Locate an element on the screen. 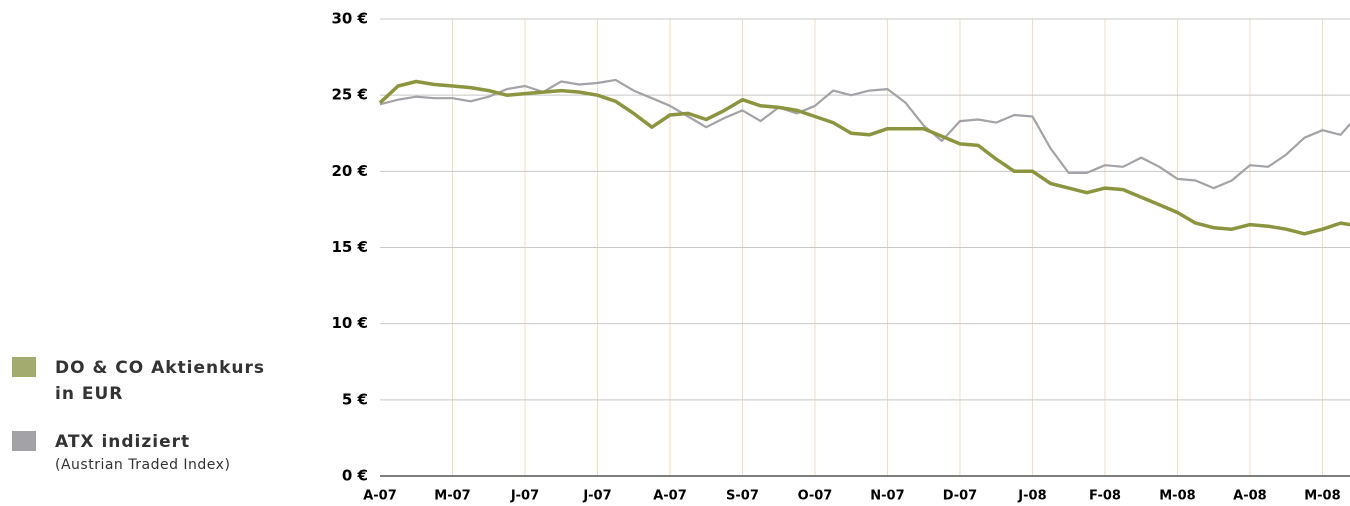  y-tick-label: 20 € is located at coordinates (349, 171).